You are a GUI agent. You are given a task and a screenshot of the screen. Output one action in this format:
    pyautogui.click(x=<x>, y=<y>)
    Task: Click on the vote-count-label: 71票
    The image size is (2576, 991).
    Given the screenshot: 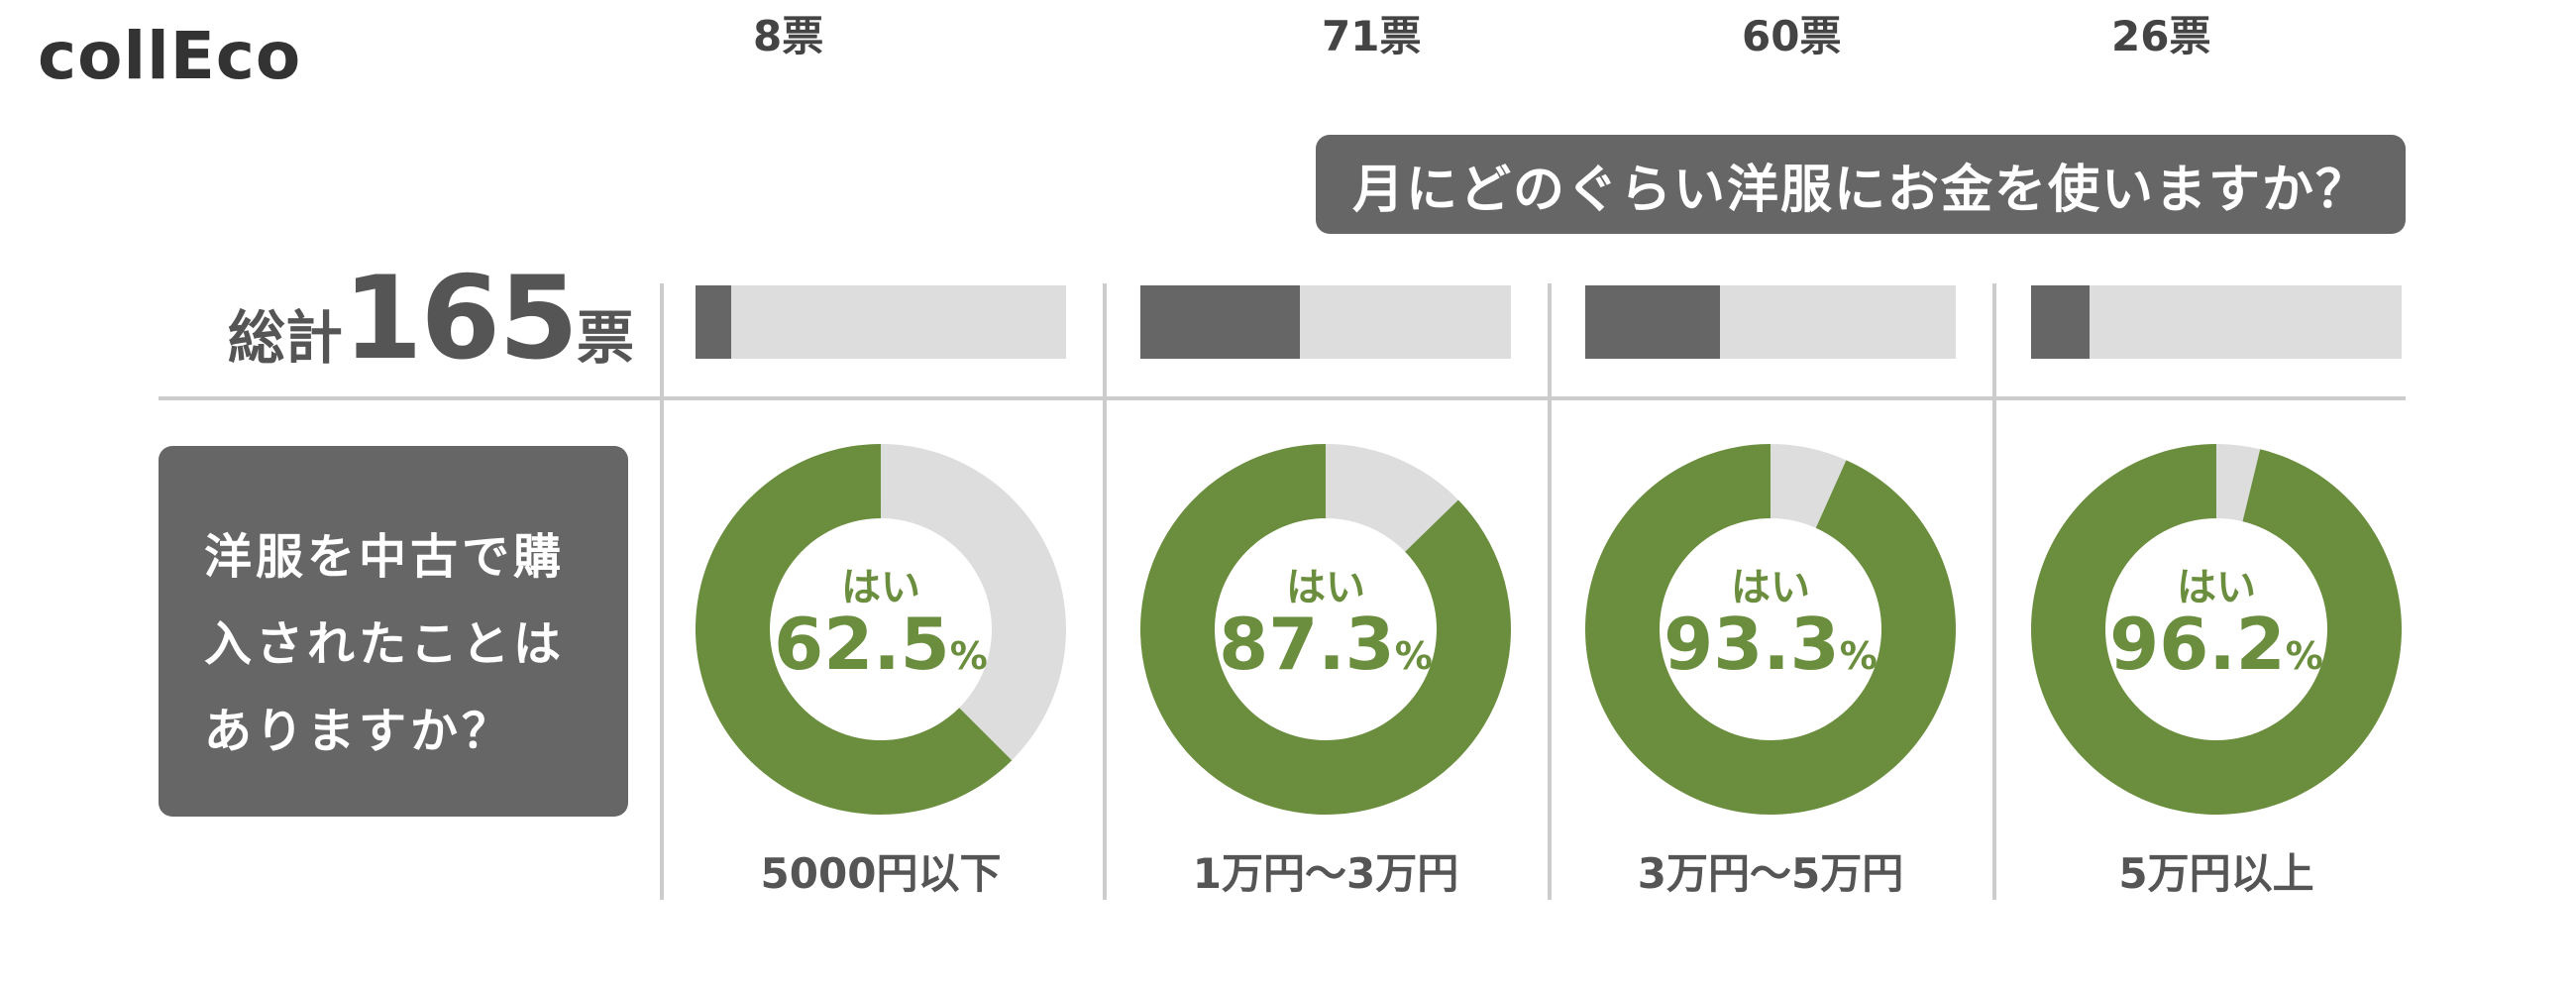 What is the action you would take?
    pyautogui.click(x=1372, y=36)
    